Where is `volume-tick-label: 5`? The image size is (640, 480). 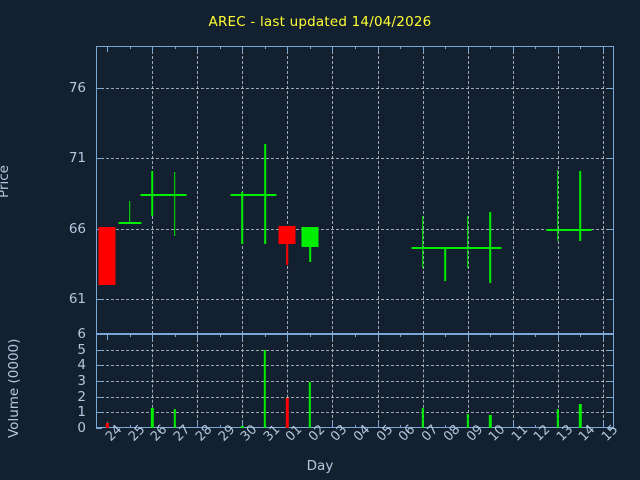
volume-tick-label: 5 is located at coordinates (81, 349).